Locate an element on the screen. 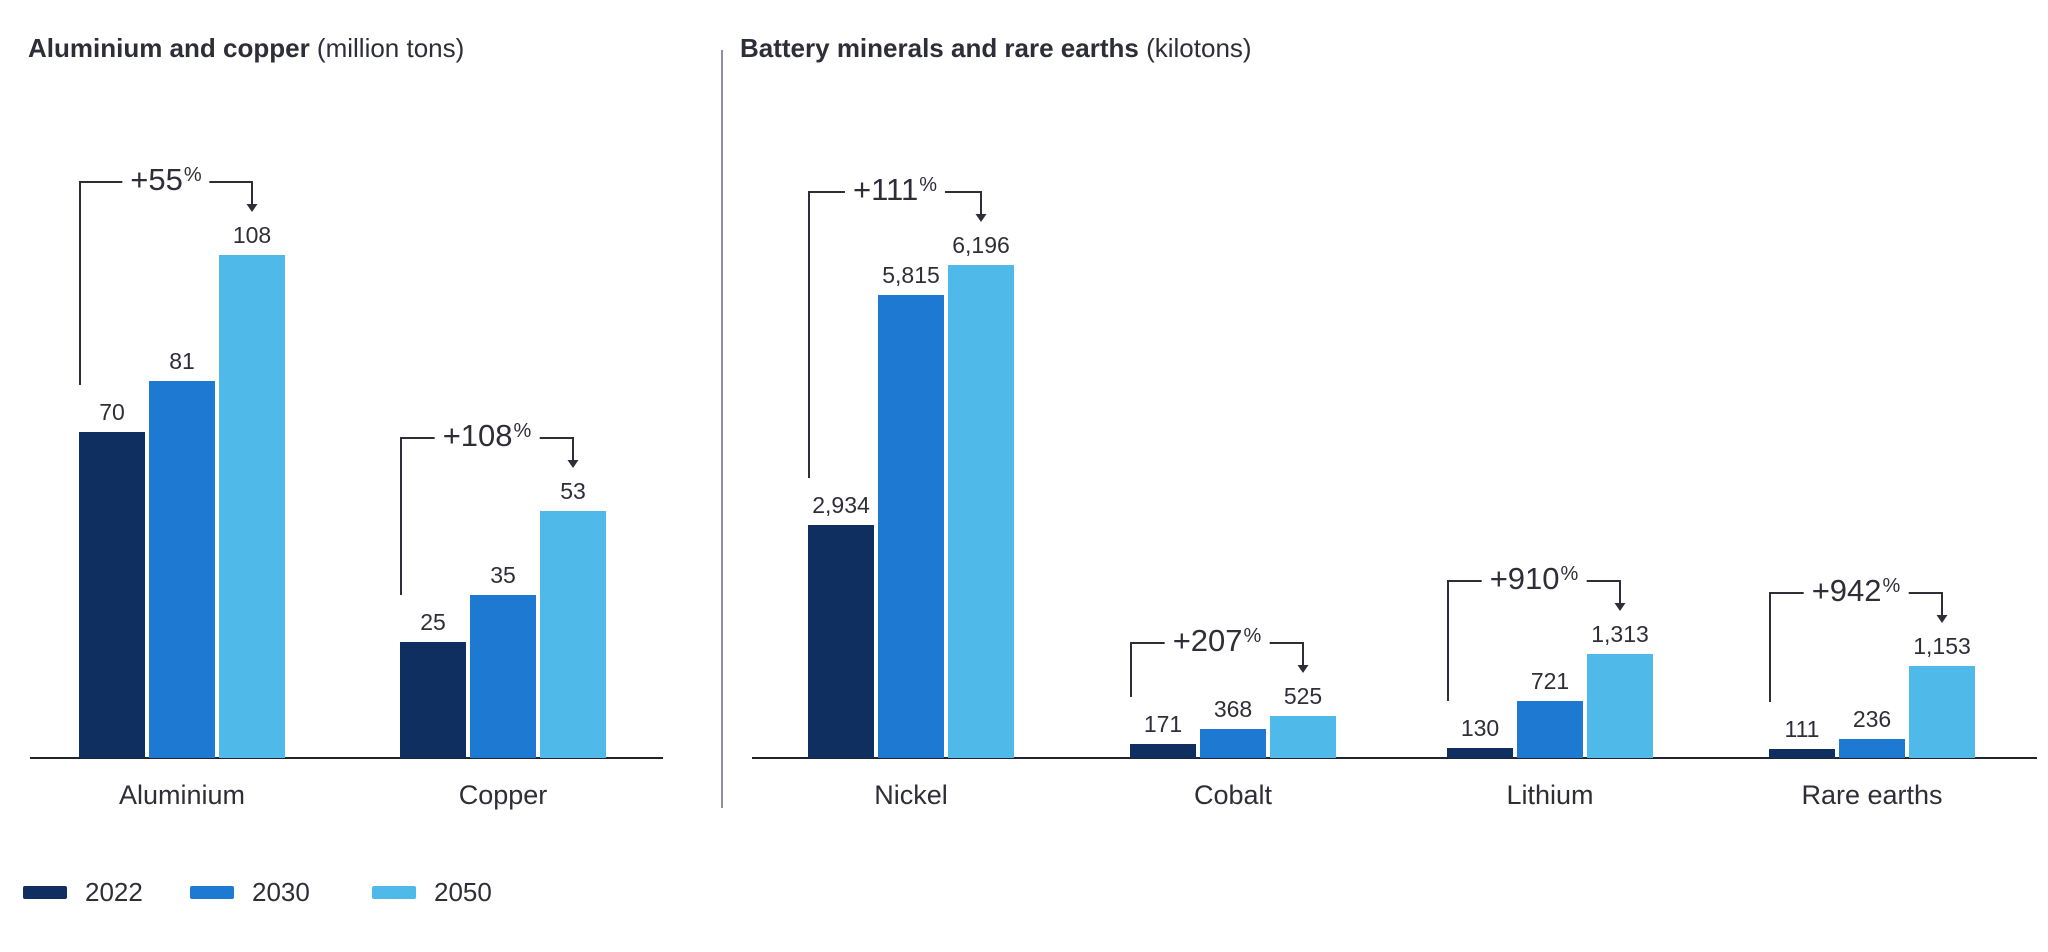 The height and width of the screenshot is (952, 2048). growth-value-cobalt: +207 is located at coordinates (1207, 640).